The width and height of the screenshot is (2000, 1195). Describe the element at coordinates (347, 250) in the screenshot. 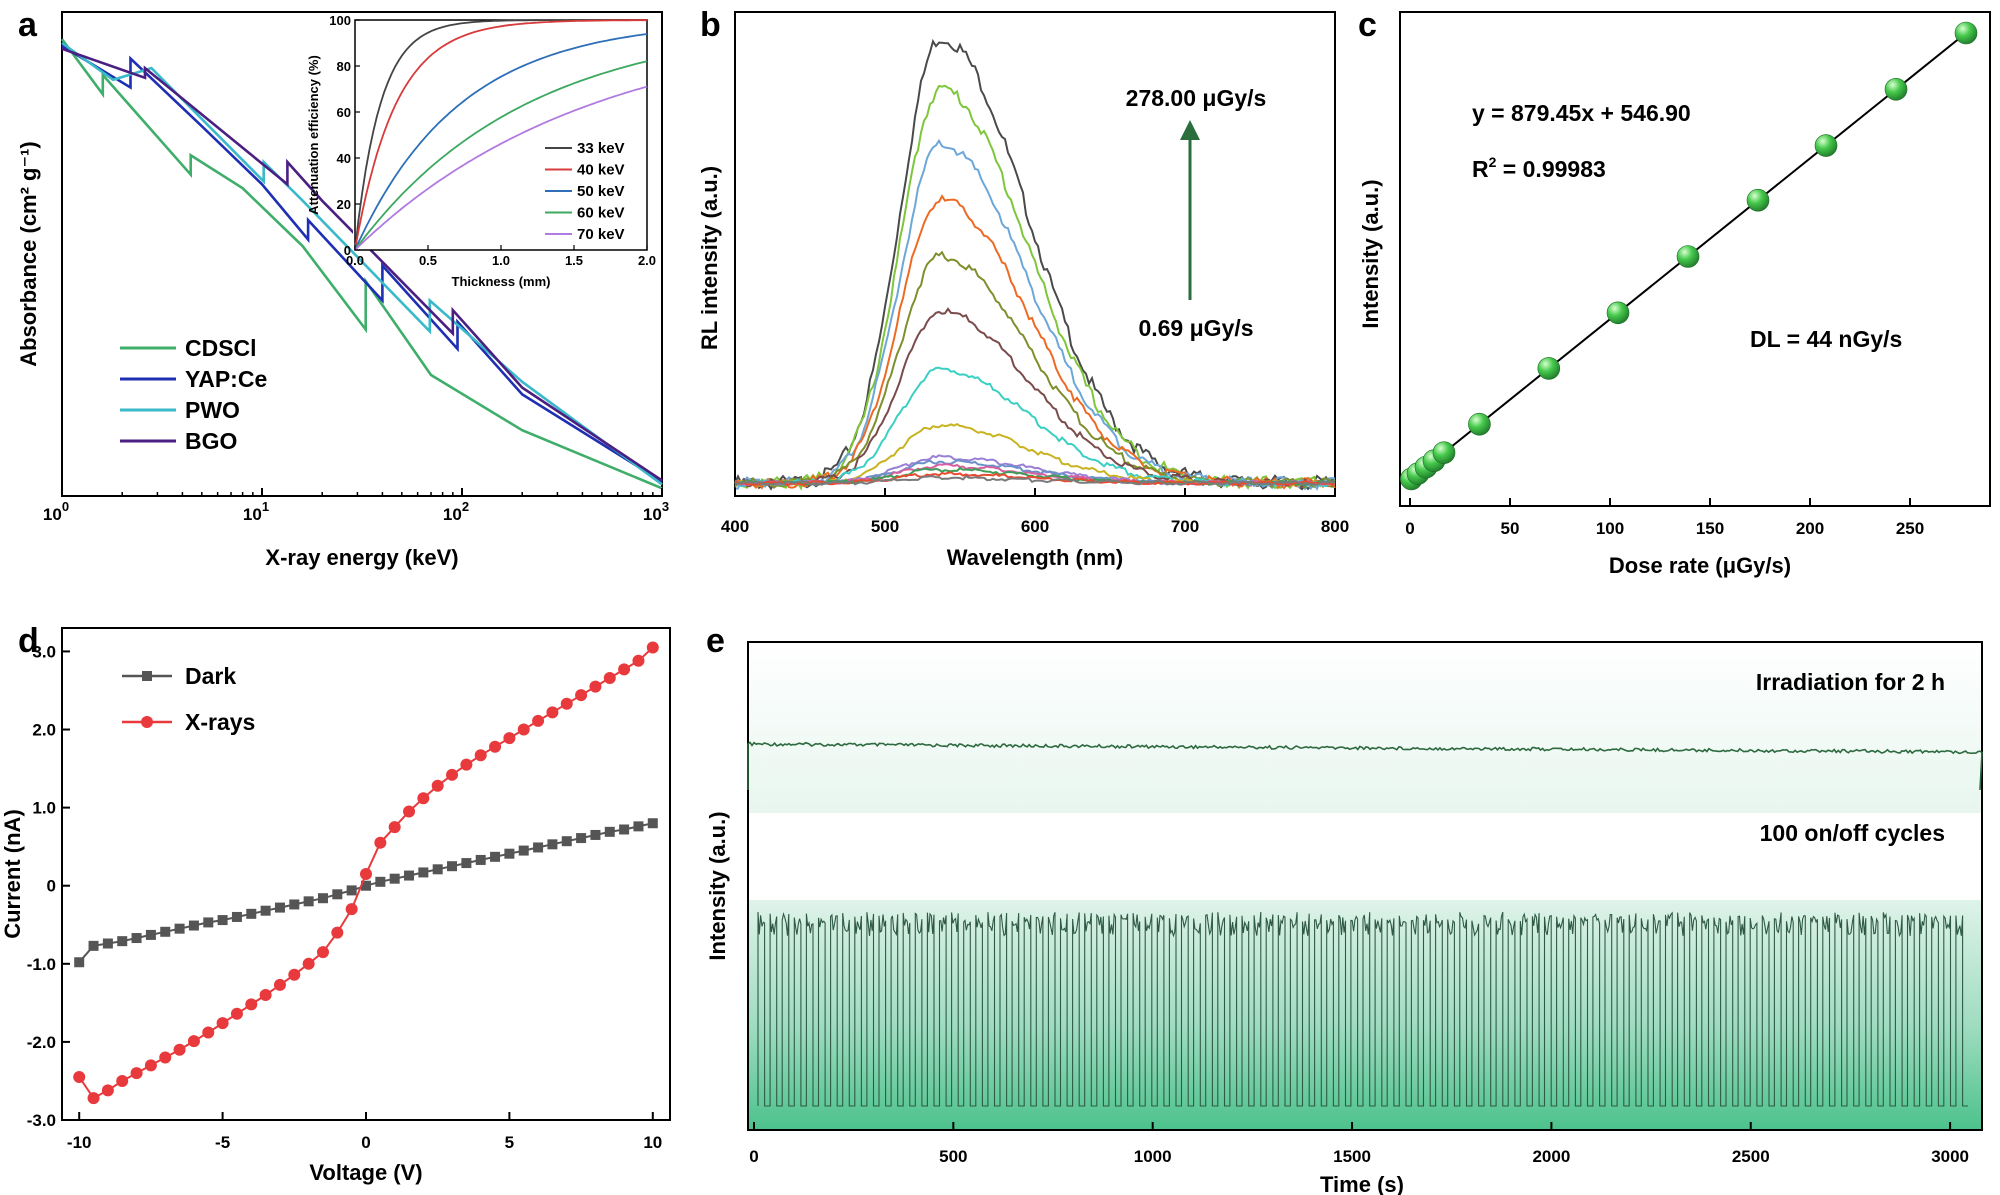

I see `panel-a-inset-ytick-label-0: 0` at that location.